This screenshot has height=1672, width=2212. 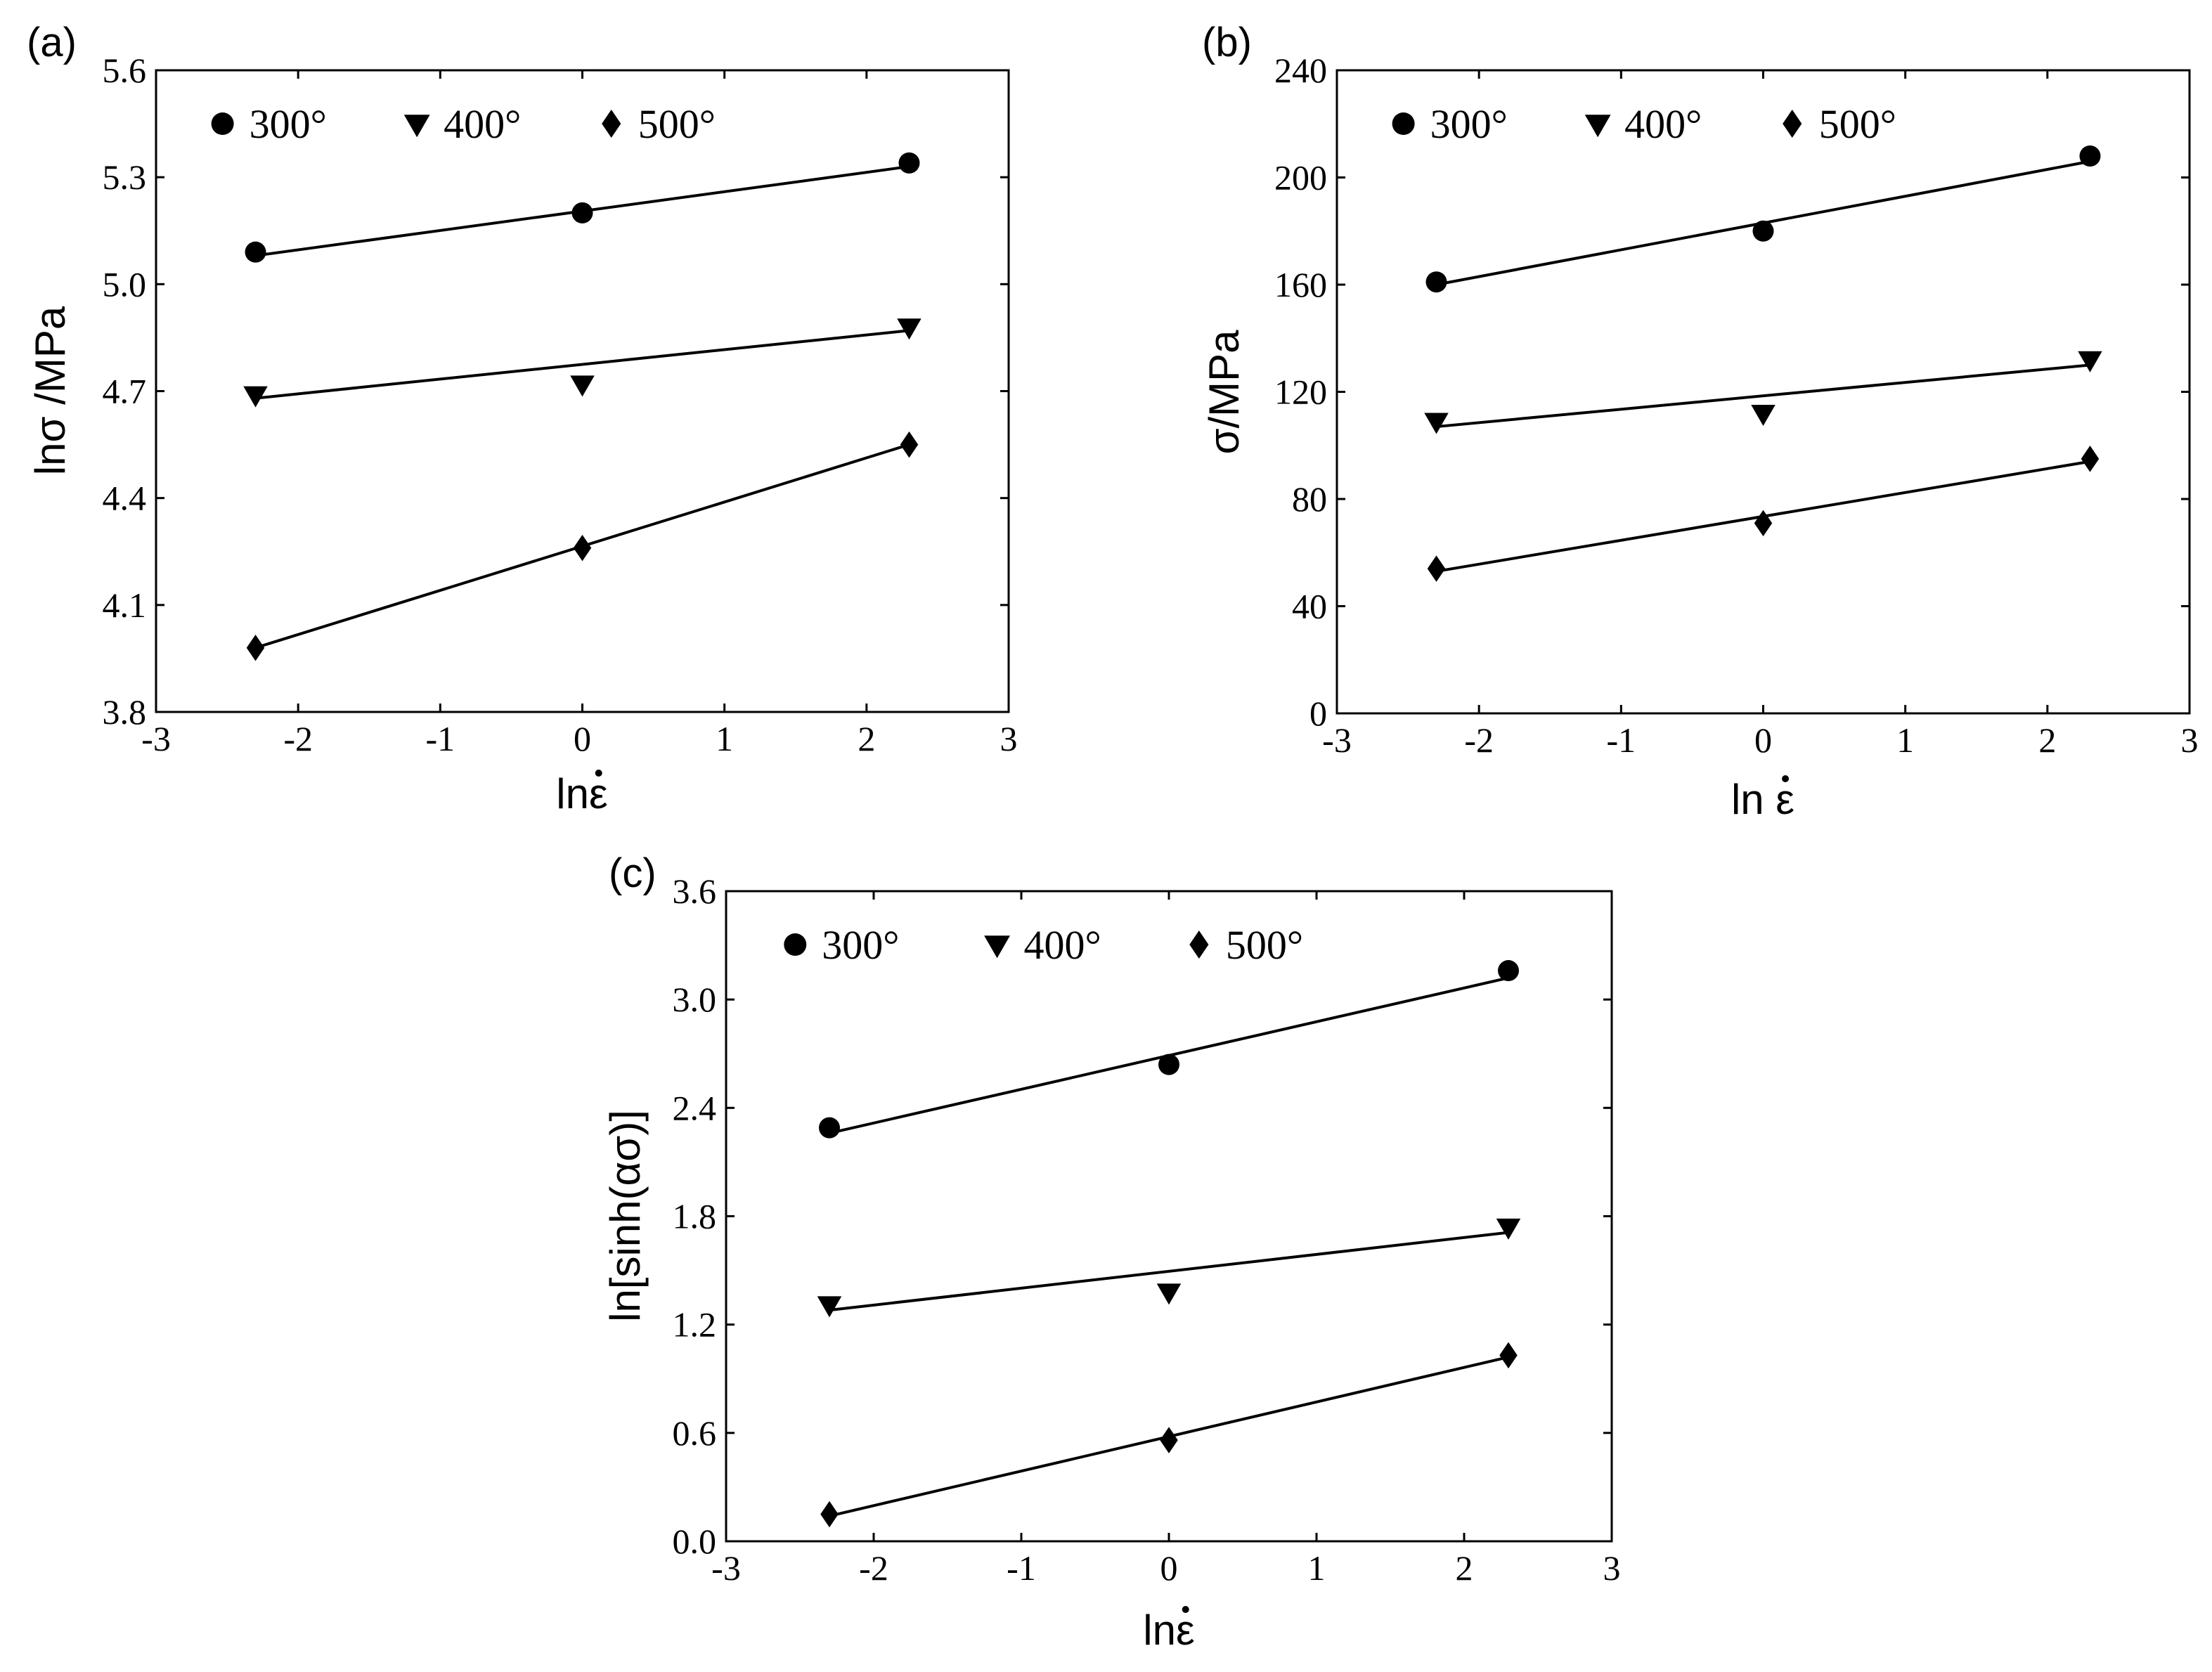 I want to click on y-tick-label: 200, so click(x=1300, y=178).